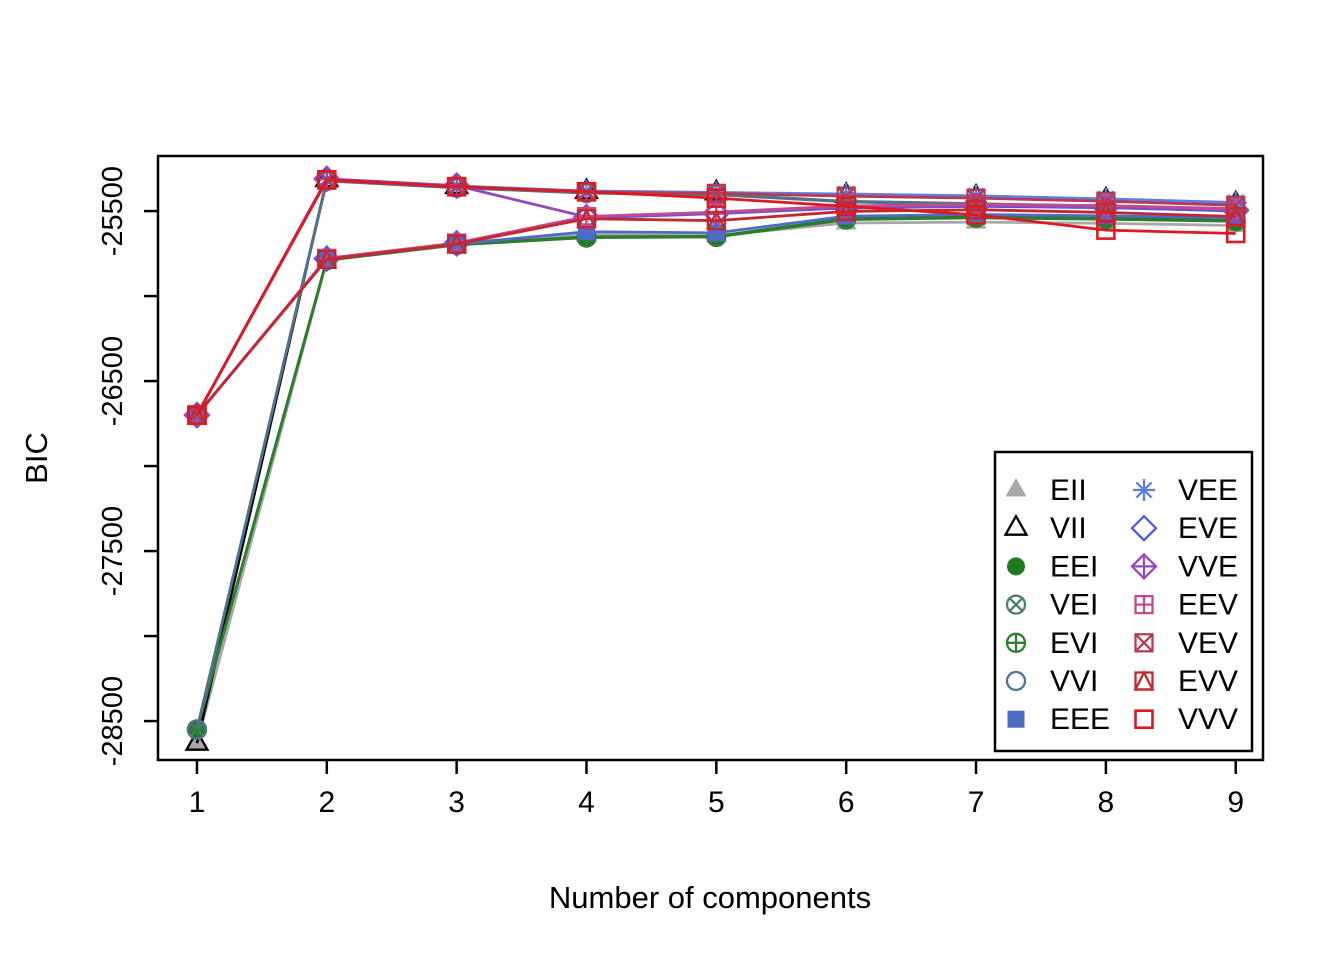  Describe the element at coordinates (1074, 643) in the screenshot. I see `legend-label-EVI: EVI` at that location.